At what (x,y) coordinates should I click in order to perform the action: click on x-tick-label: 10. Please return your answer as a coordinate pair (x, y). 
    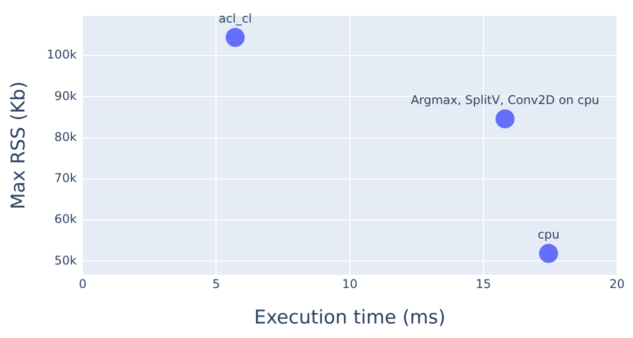
    Looking at the image, I should click on (350, 284).